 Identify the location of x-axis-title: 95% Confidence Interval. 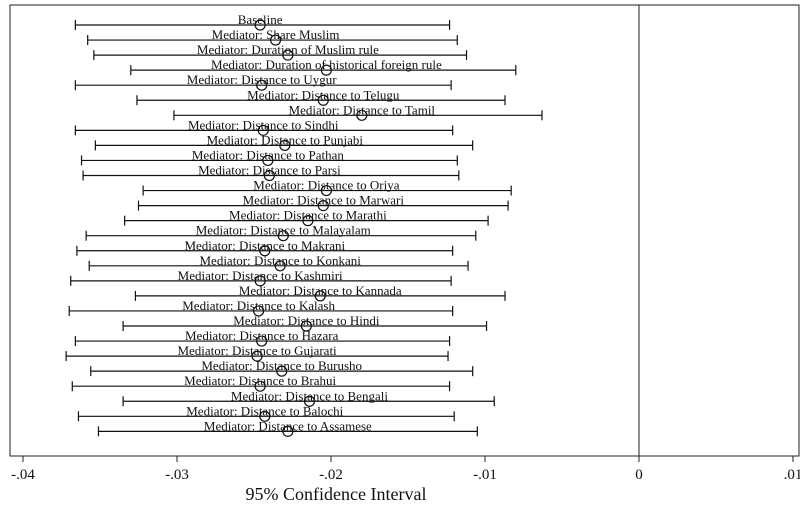
(336, 494).